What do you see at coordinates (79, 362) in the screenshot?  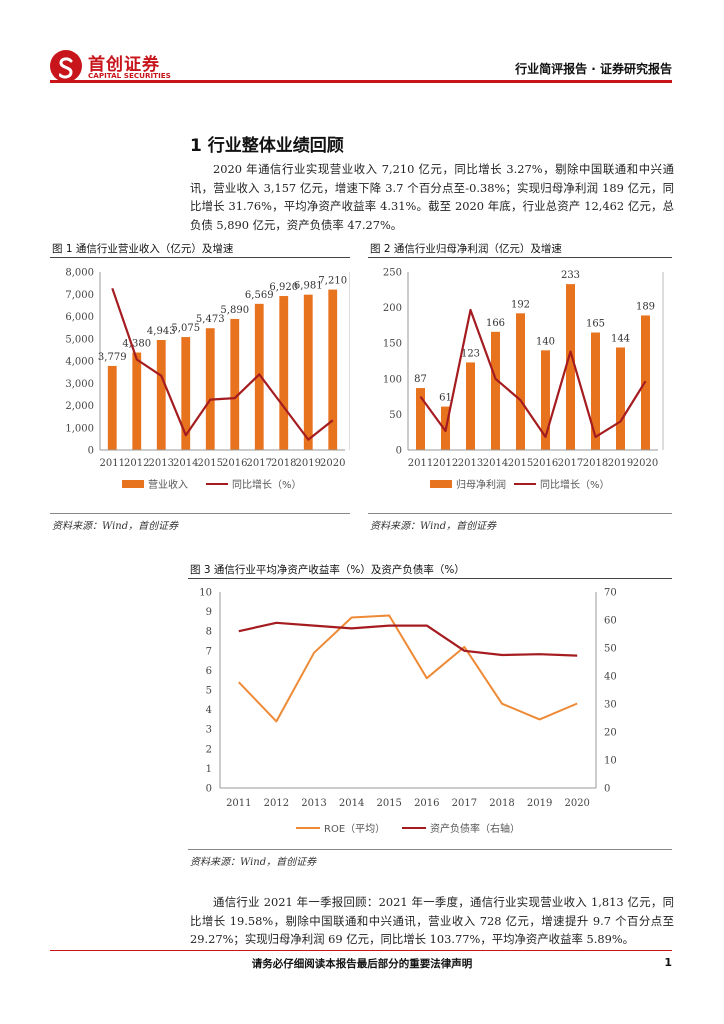 I see `y-tick-label: 4,000` at bounding box center [79, 362].